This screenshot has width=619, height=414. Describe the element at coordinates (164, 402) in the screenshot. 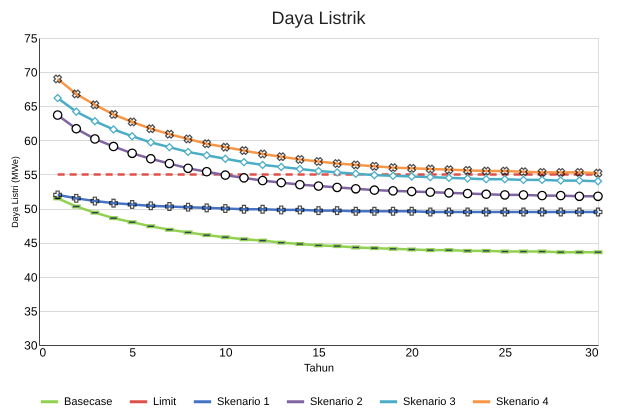

I see `legend-label: Limit` at that location.